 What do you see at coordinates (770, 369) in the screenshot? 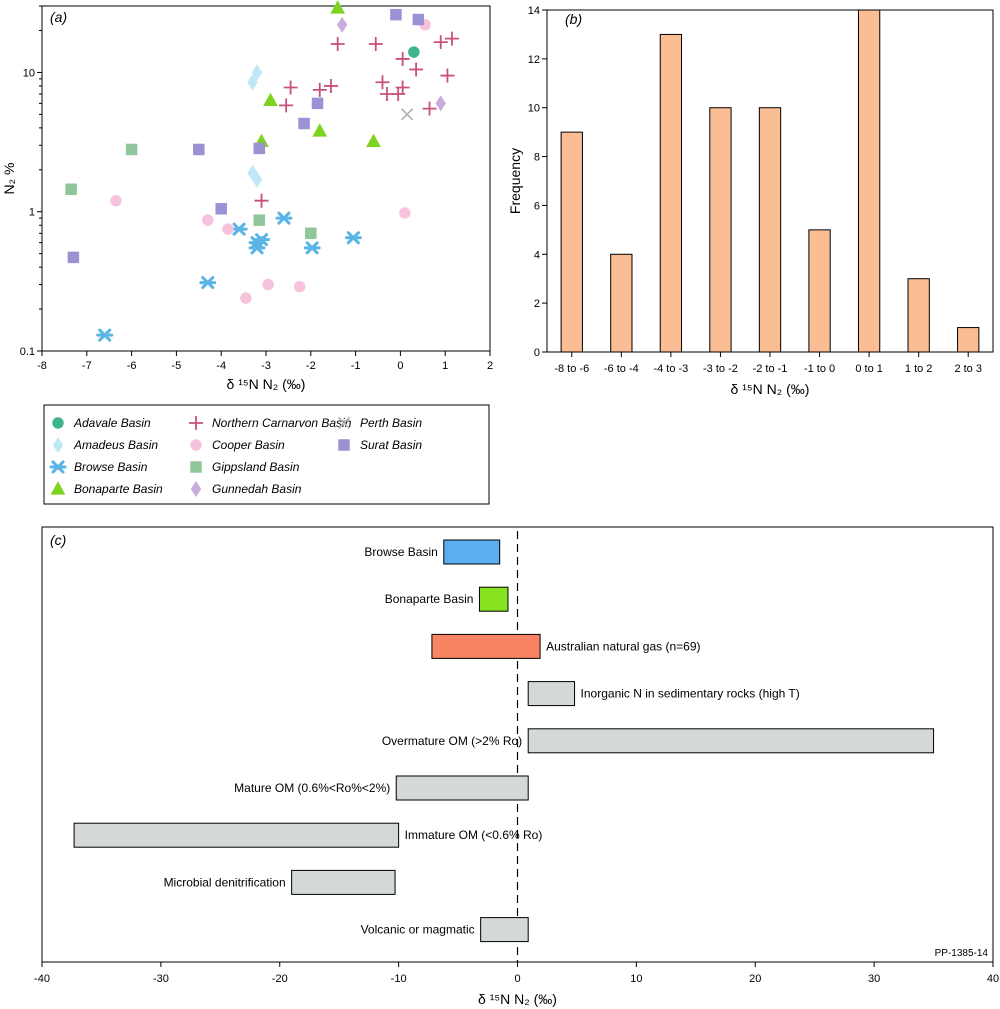
I see `x-tick-label: -2 to -1` at bounding box center [770, 369].